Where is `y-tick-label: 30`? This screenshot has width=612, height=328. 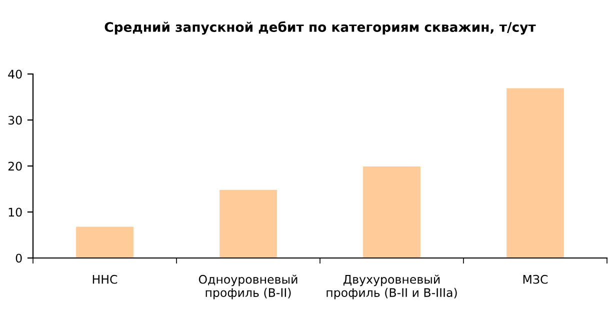
y-tick-label: 30 is located at coordinates (15, 120).